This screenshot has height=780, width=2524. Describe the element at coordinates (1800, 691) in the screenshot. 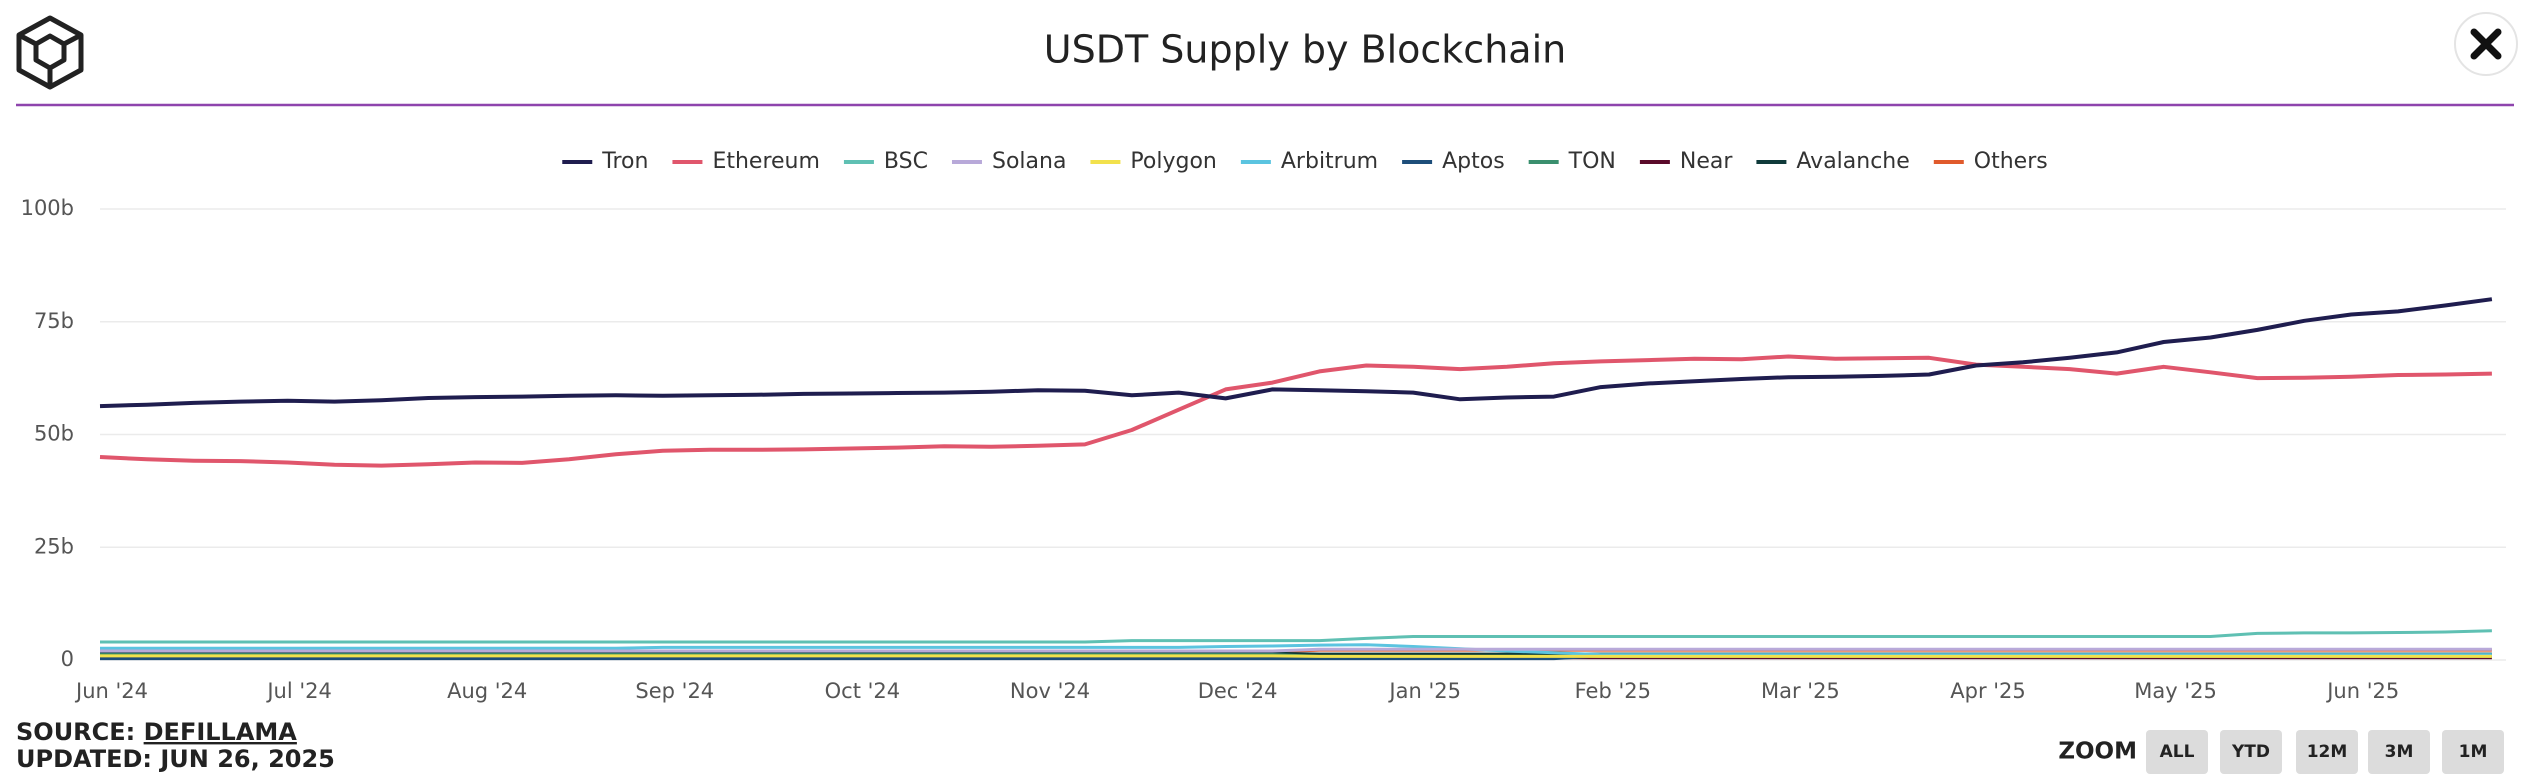

I see `x-tick-label: Mar '25` at that location.